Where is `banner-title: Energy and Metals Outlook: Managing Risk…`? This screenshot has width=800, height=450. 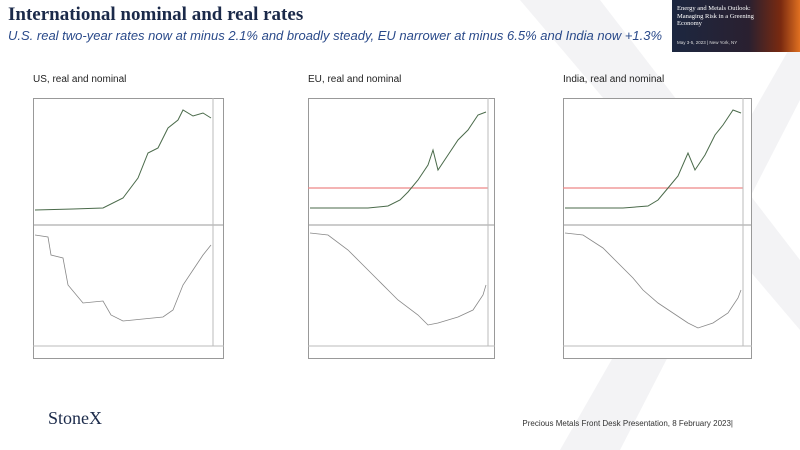 banner-title: Energy and Metals Outlook: Managing Risk… is located at coordinates (715, 16).